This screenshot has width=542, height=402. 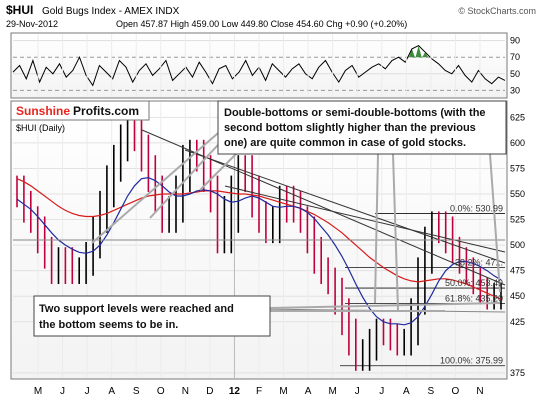 I want to click on x-tick-3: A, so click(x=111, y=391).